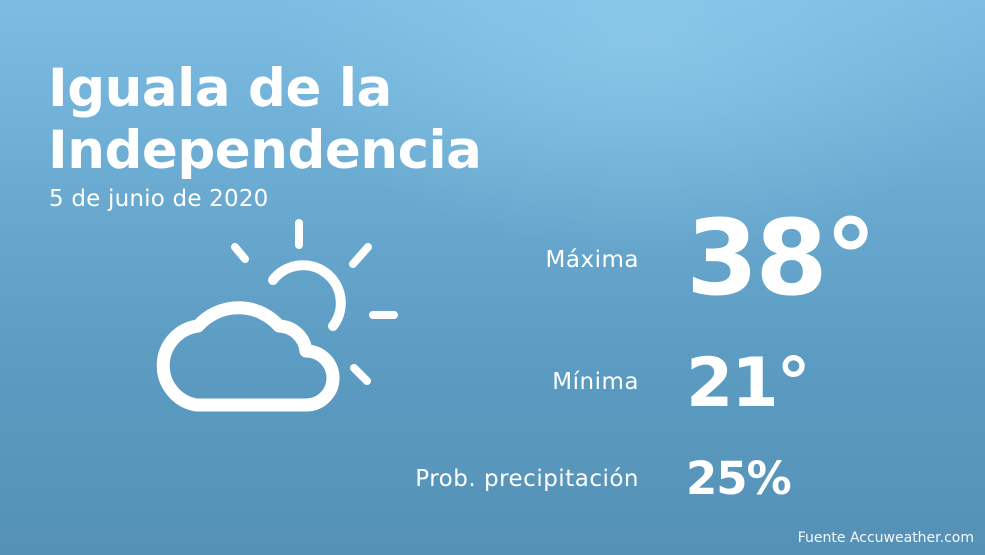 The height and width of the screenshot is (555, 985). What do you see at coordinates (595, 382) in the screenshot?
I see `min-temperature-label: Mínima` at bounding box center [595, 382].